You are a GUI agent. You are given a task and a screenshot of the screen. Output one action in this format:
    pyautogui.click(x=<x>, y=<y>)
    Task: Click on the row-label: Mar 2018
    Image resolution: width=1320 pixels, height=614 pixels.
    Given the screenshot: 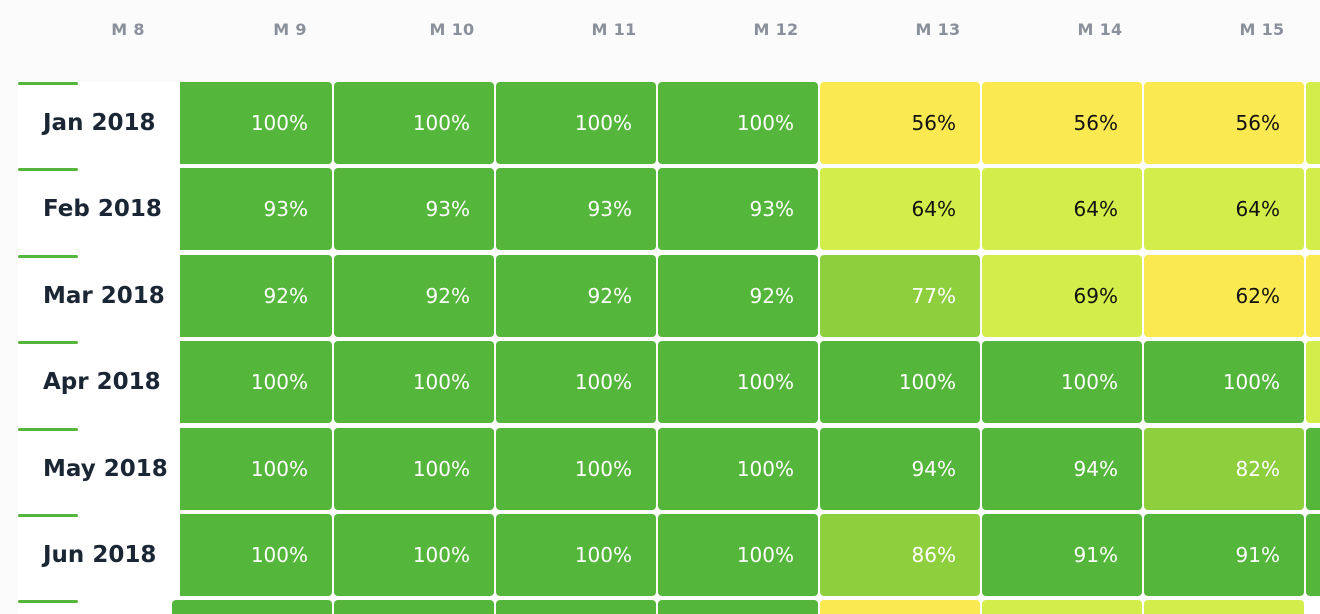 What is the action you would take?
    pyautogui.click(x=99, y=296)
    